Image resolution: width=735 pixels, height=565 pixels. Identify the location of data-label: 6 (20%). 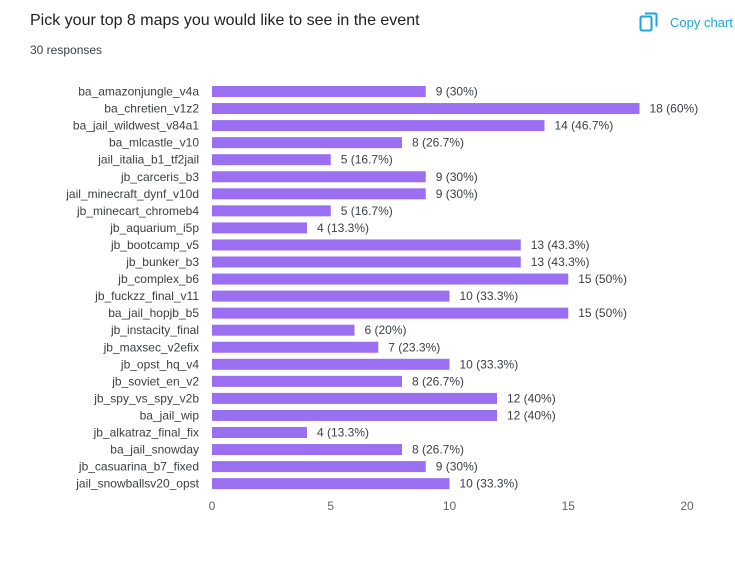
(386, 330).